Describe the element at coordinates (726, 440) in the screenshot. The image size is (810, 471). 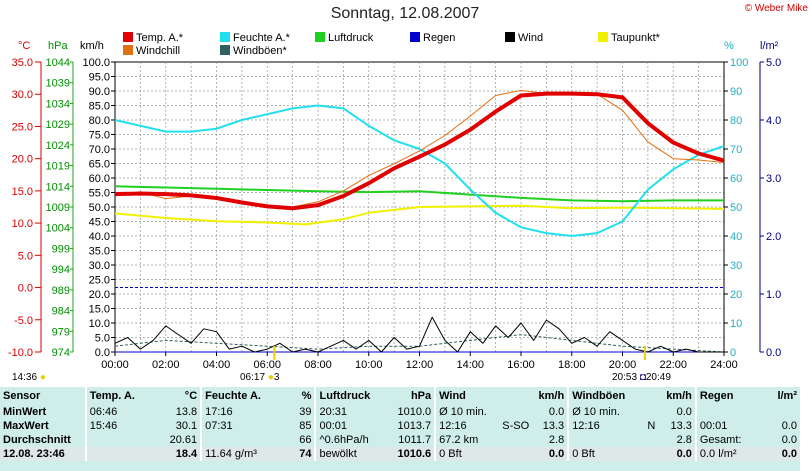
I see `stats-cell-rain-time: Gesamt:` at that location.